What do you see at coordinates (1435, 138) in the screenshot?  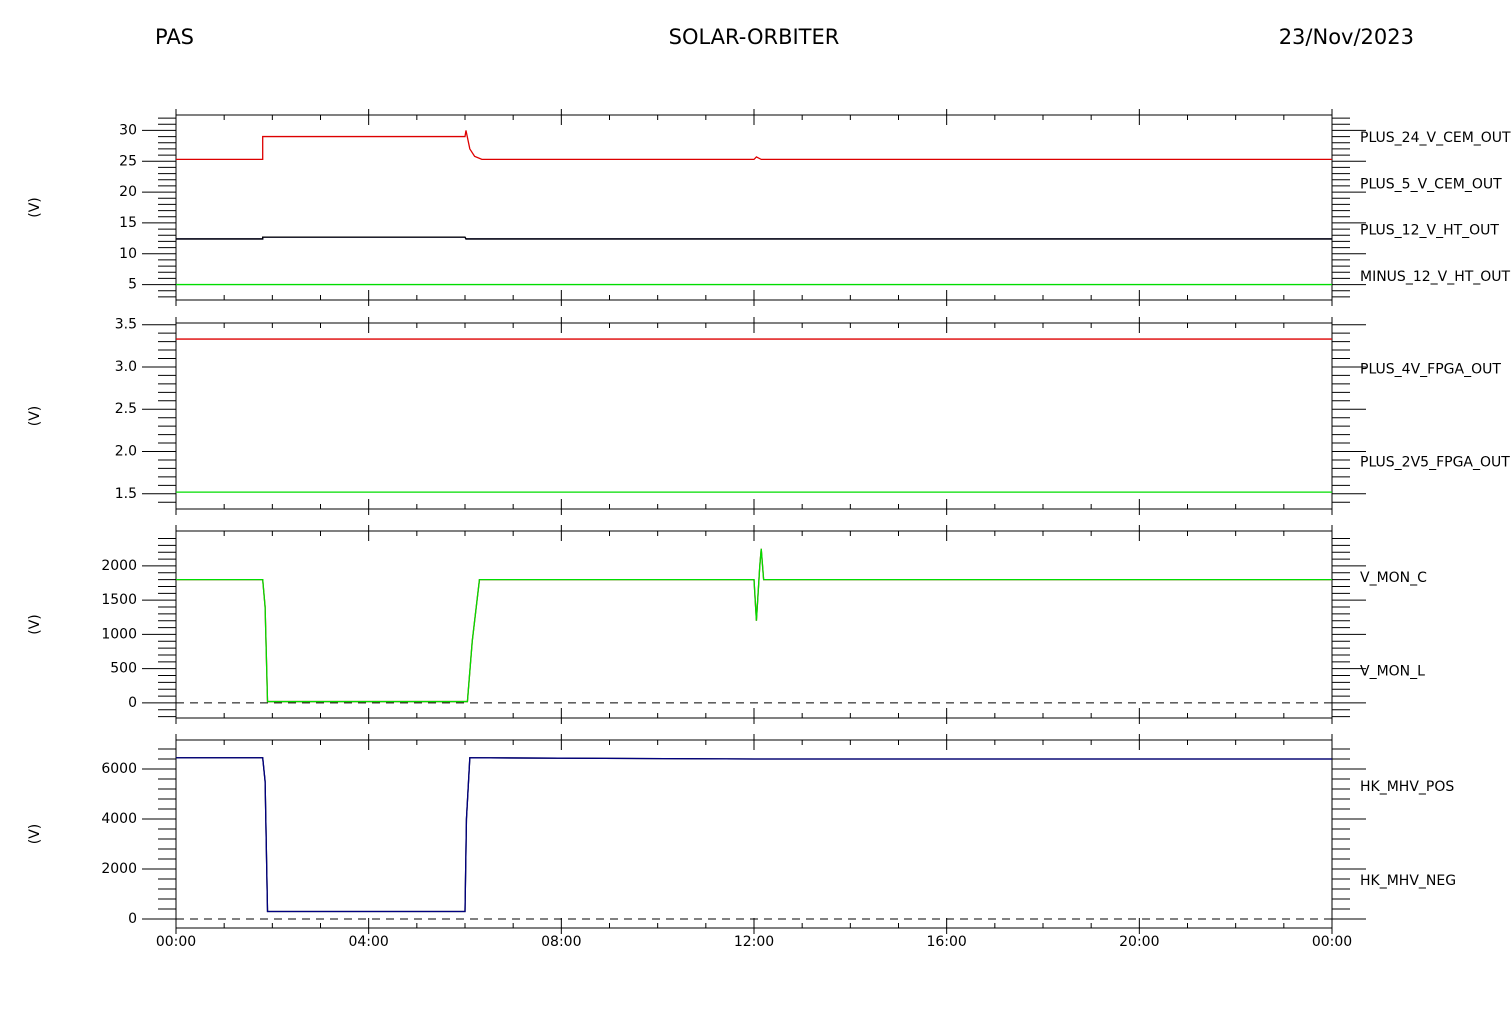 I see `legend-label: PLUS_24_V_CEM_OUT` at bounding box center [1435, 138].